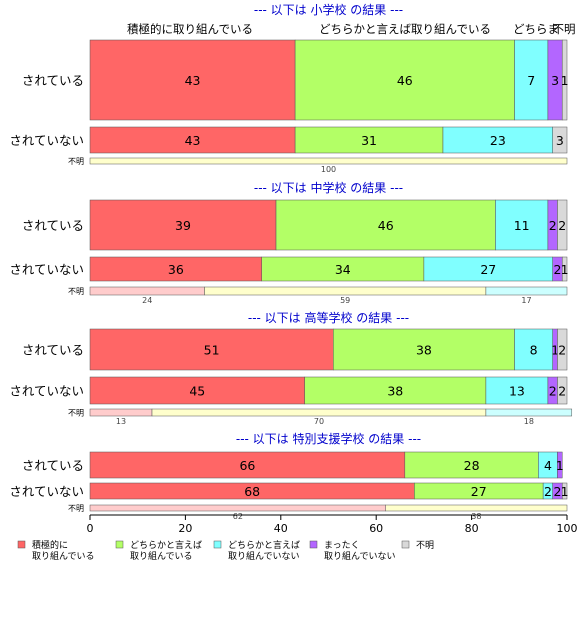  Describe the element at coordinates (63, 556) in the screenshot. I see `legend-label-0: 取り組んでいる` at that location.